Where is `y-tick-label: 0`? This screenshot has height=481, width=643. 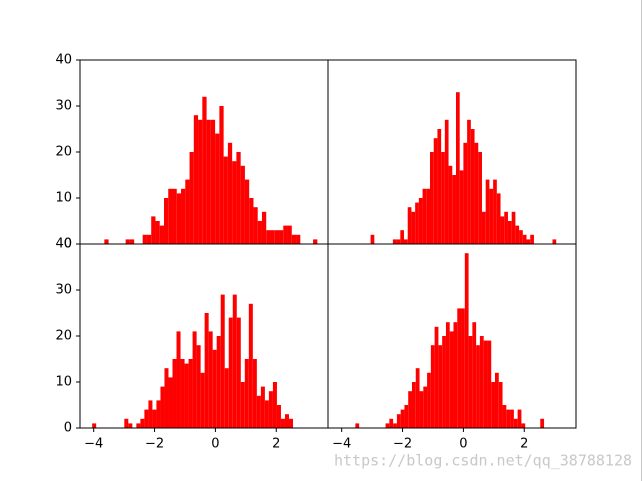 y-tick-label: 0 is located at coordinates (68, 244).